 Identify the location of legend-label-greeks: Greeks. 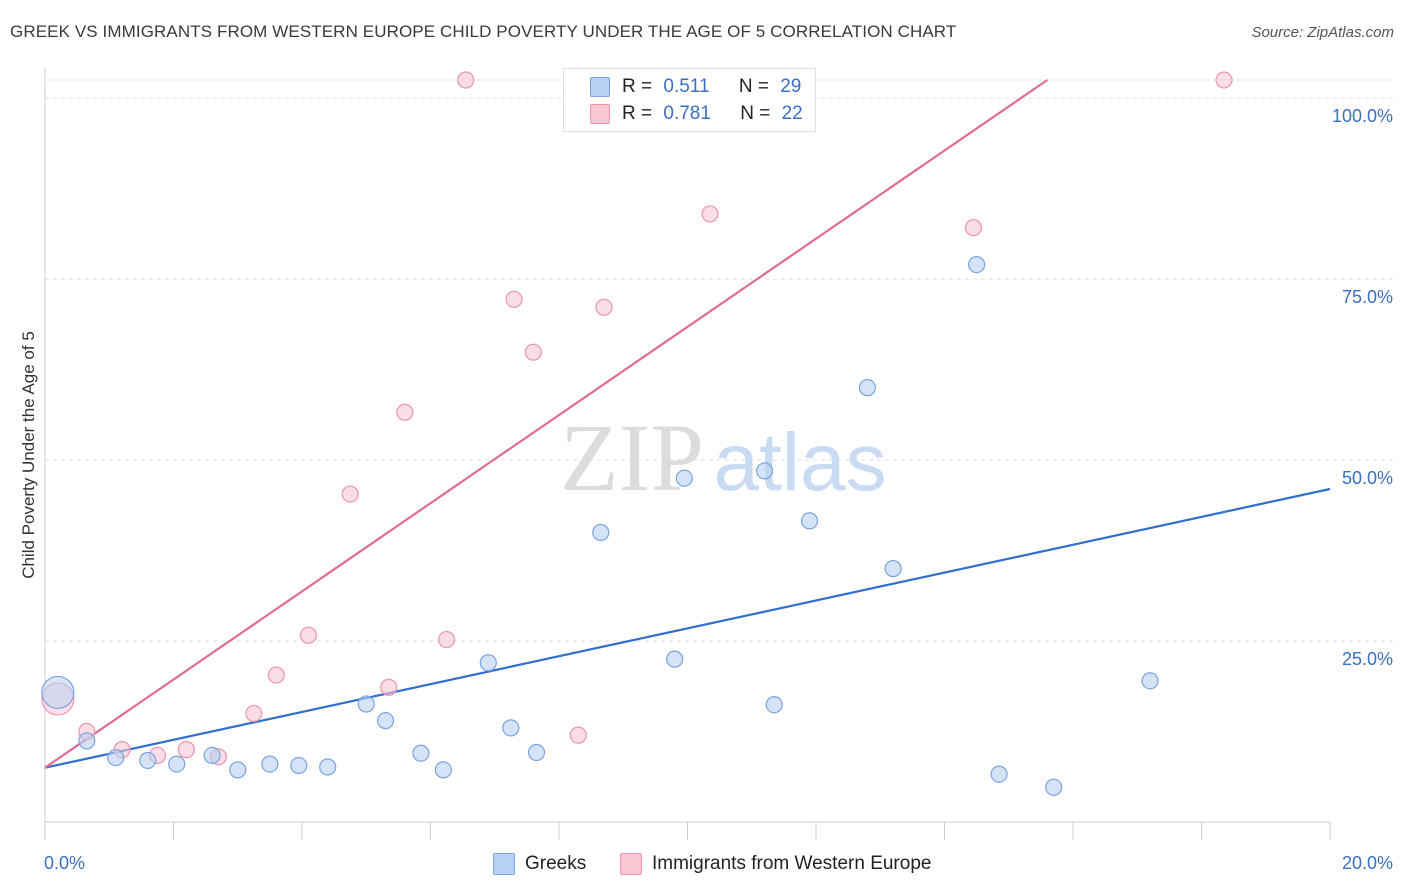
(556, 863).